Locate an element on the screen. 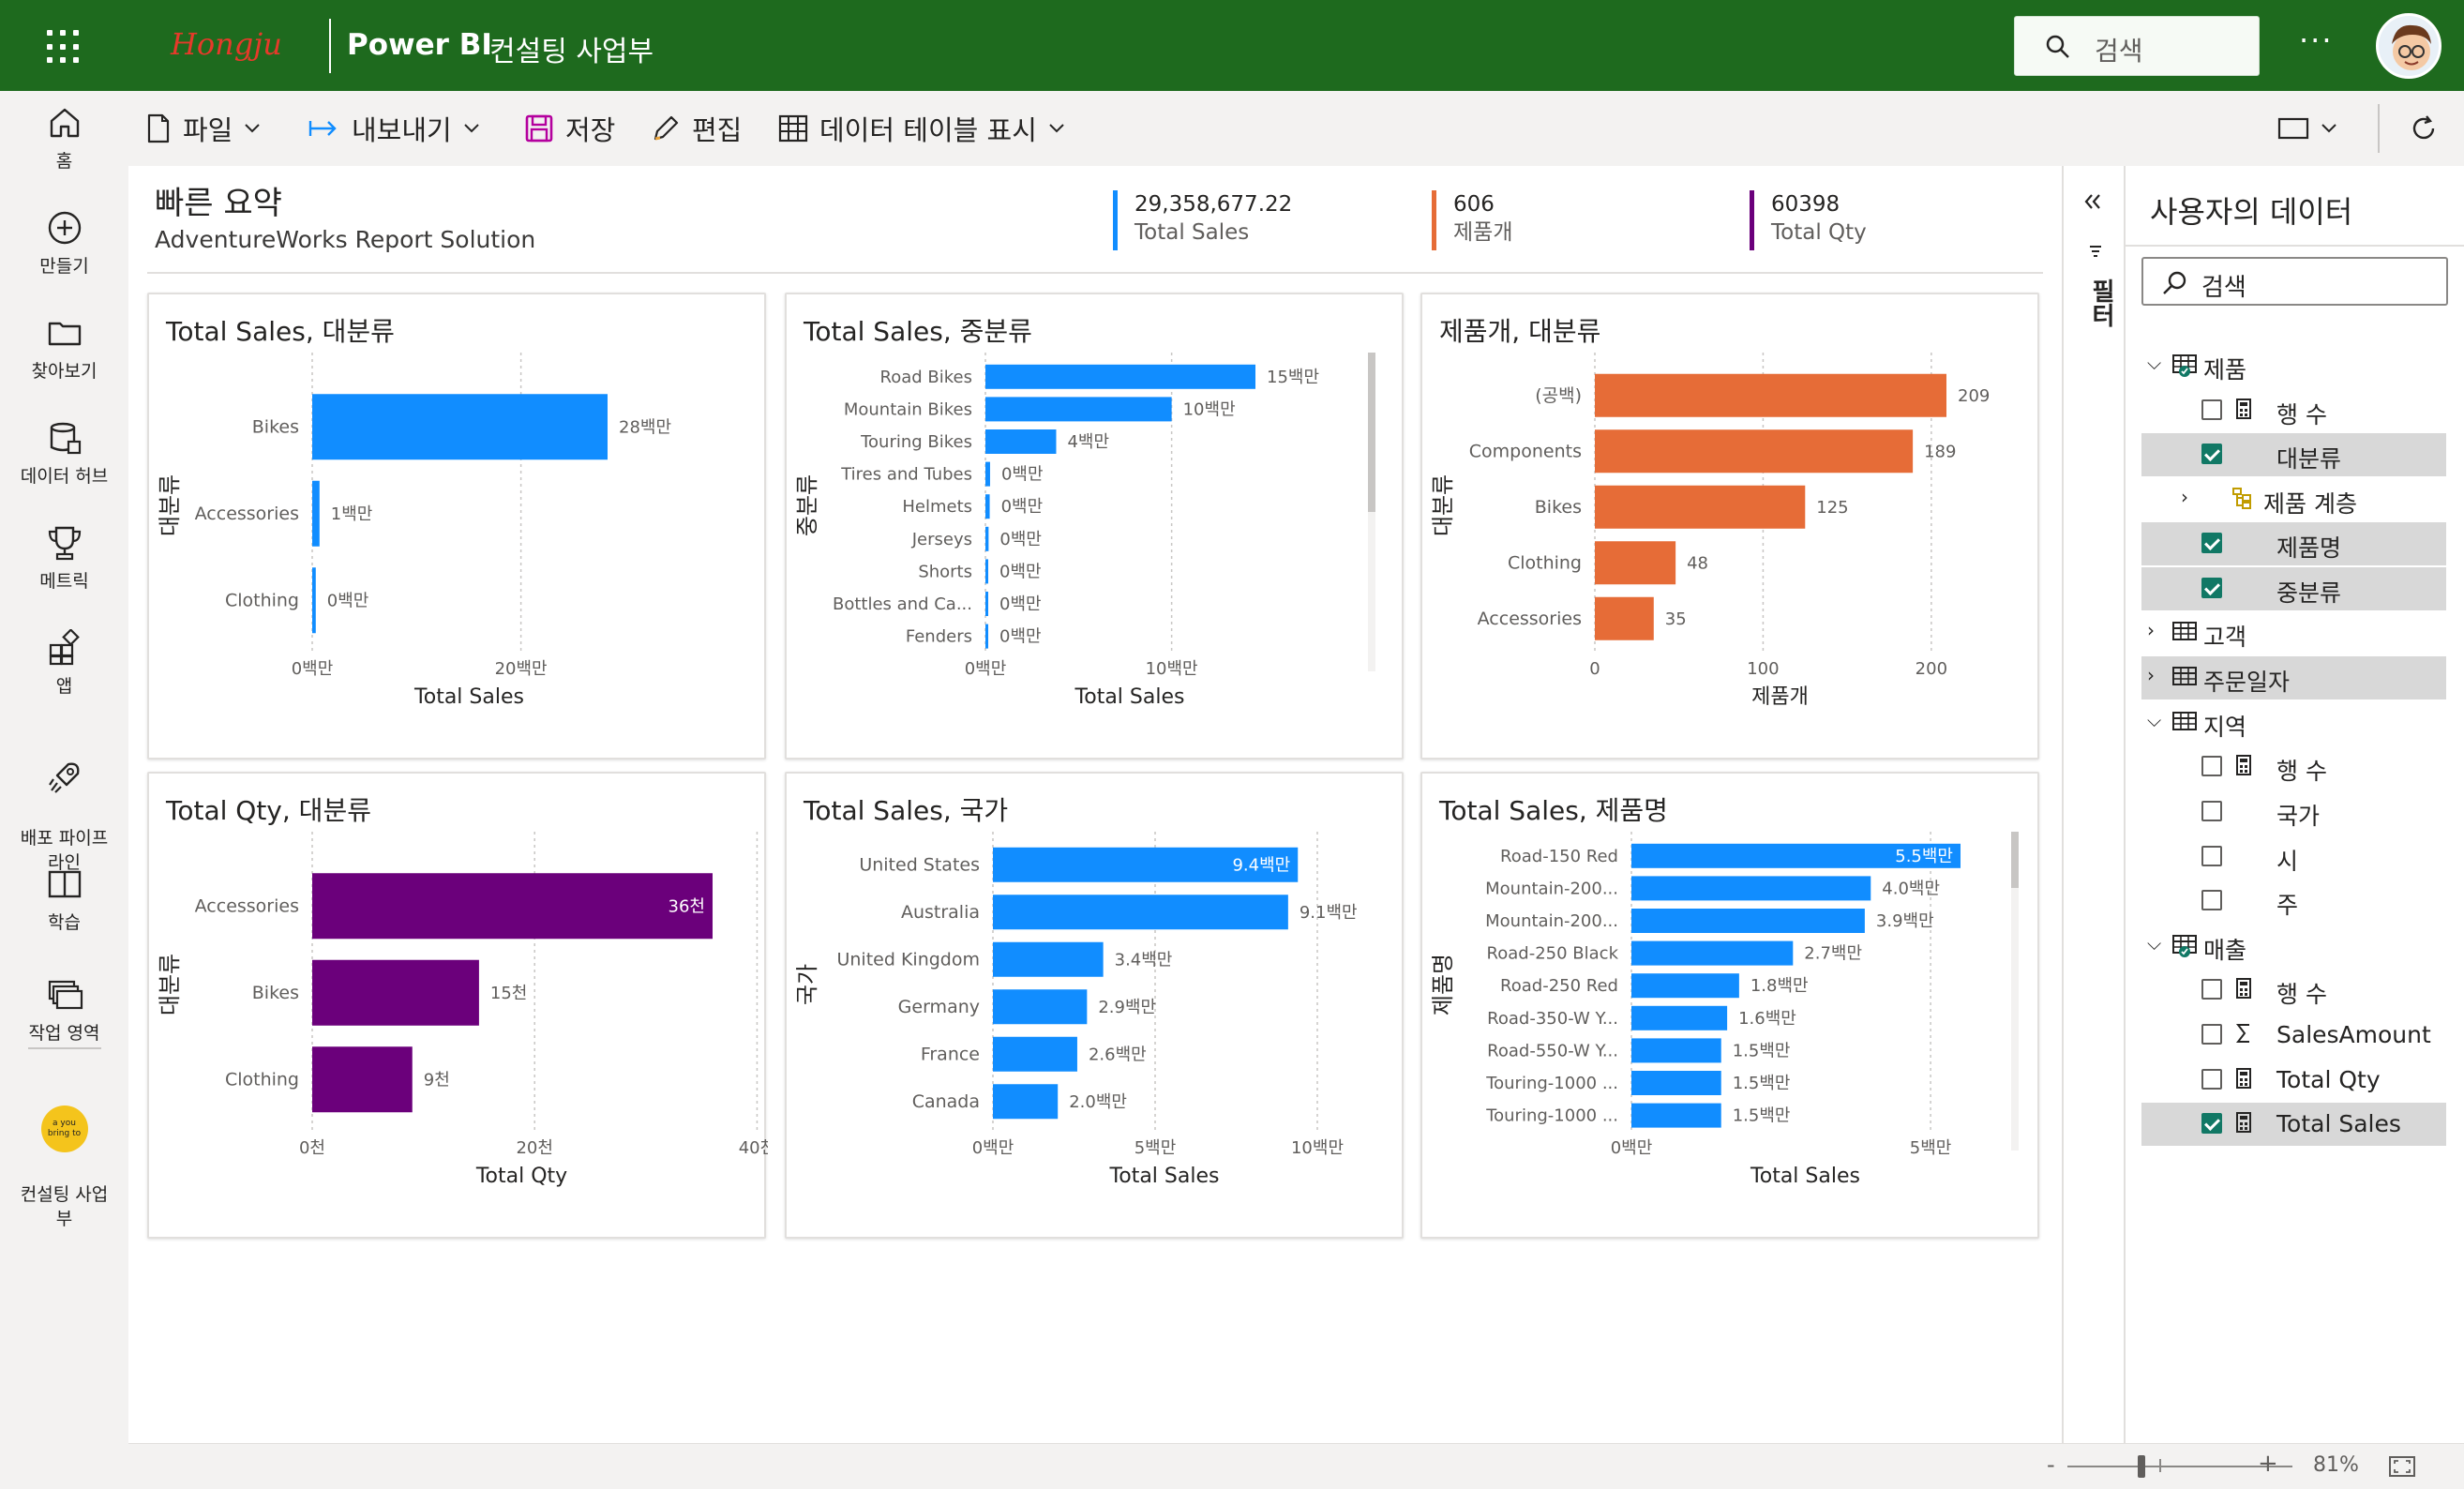 The image size is (2464, 1489). edit-button: 편집 is located at coordinates (696, 128).